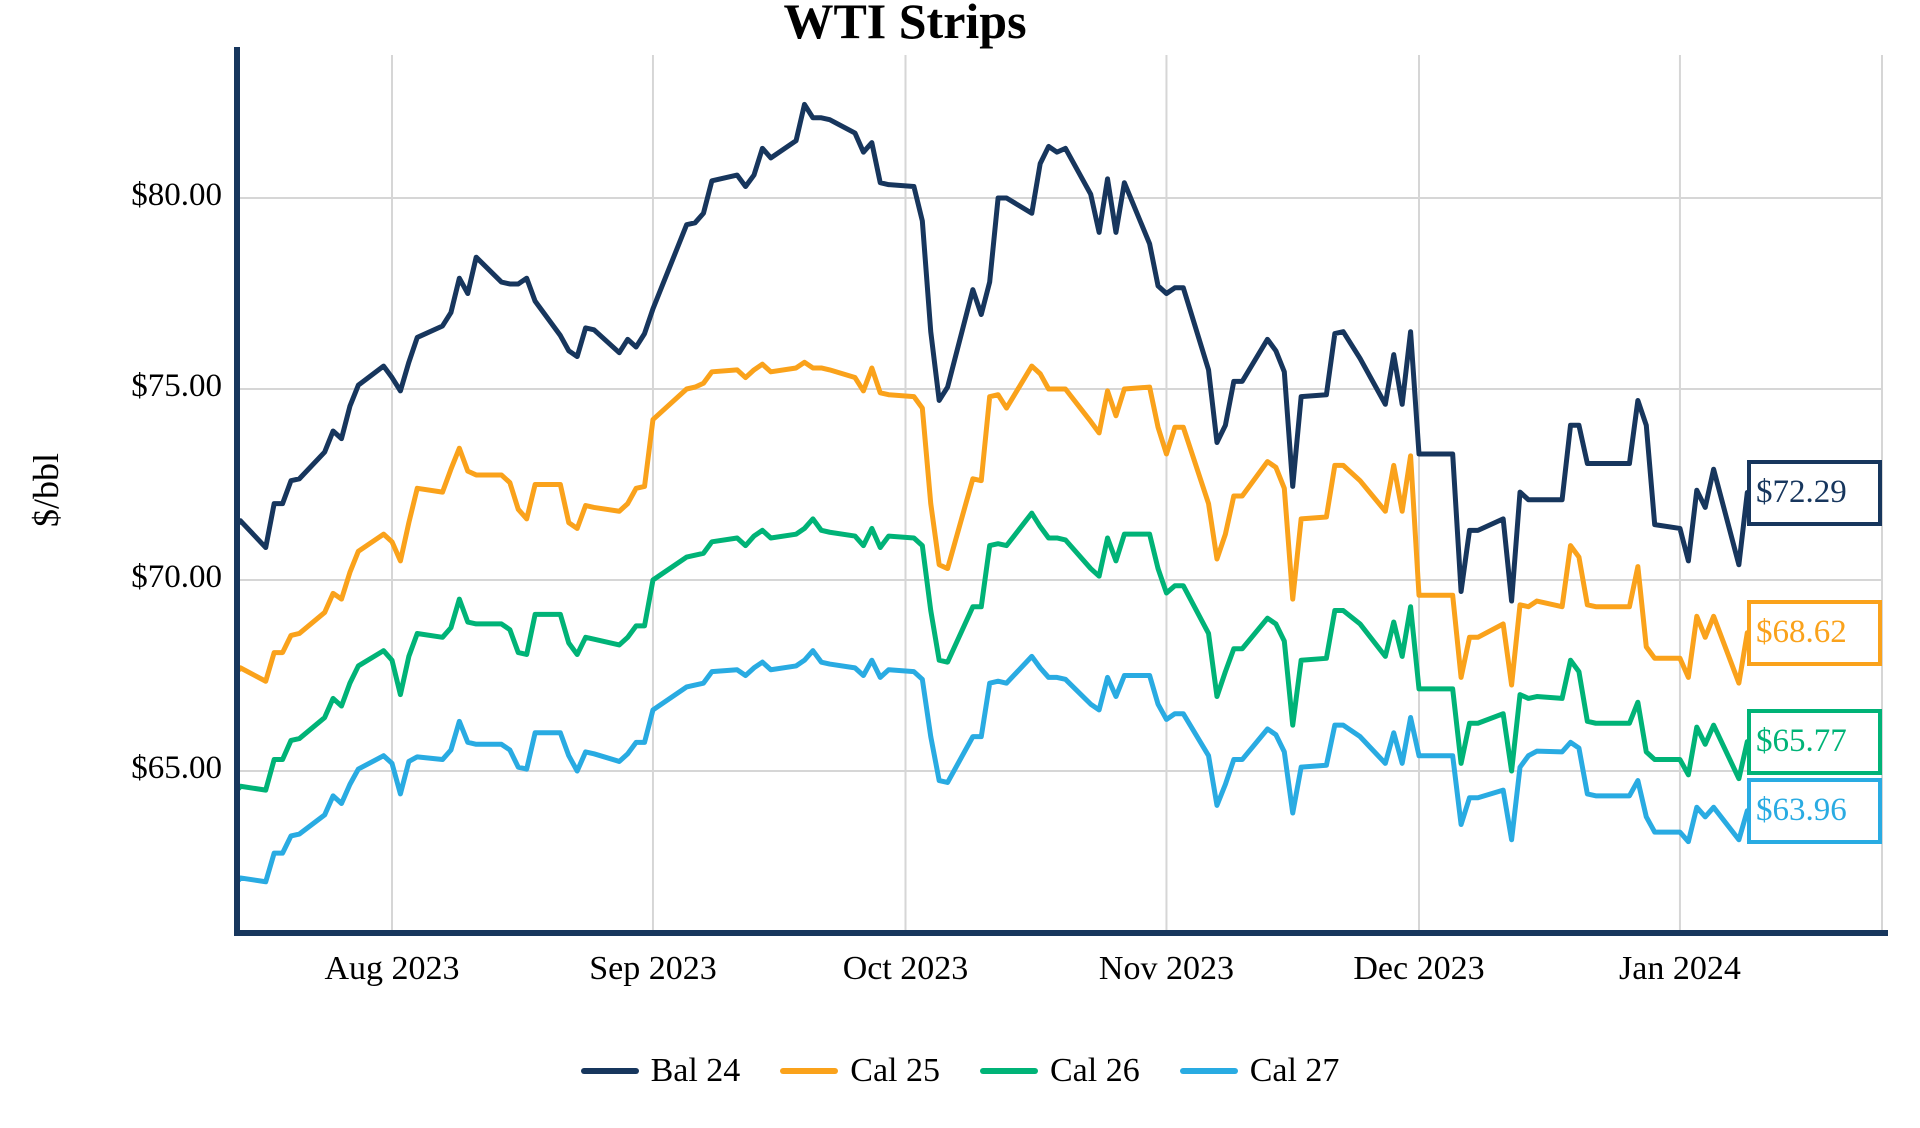 This screenshot has width=1920, height=1128. What do you see at coordinates (1814, 741) in the screenshot?
I see `end-label-cal-26: $65.77` at bounding box center [1814, 741].